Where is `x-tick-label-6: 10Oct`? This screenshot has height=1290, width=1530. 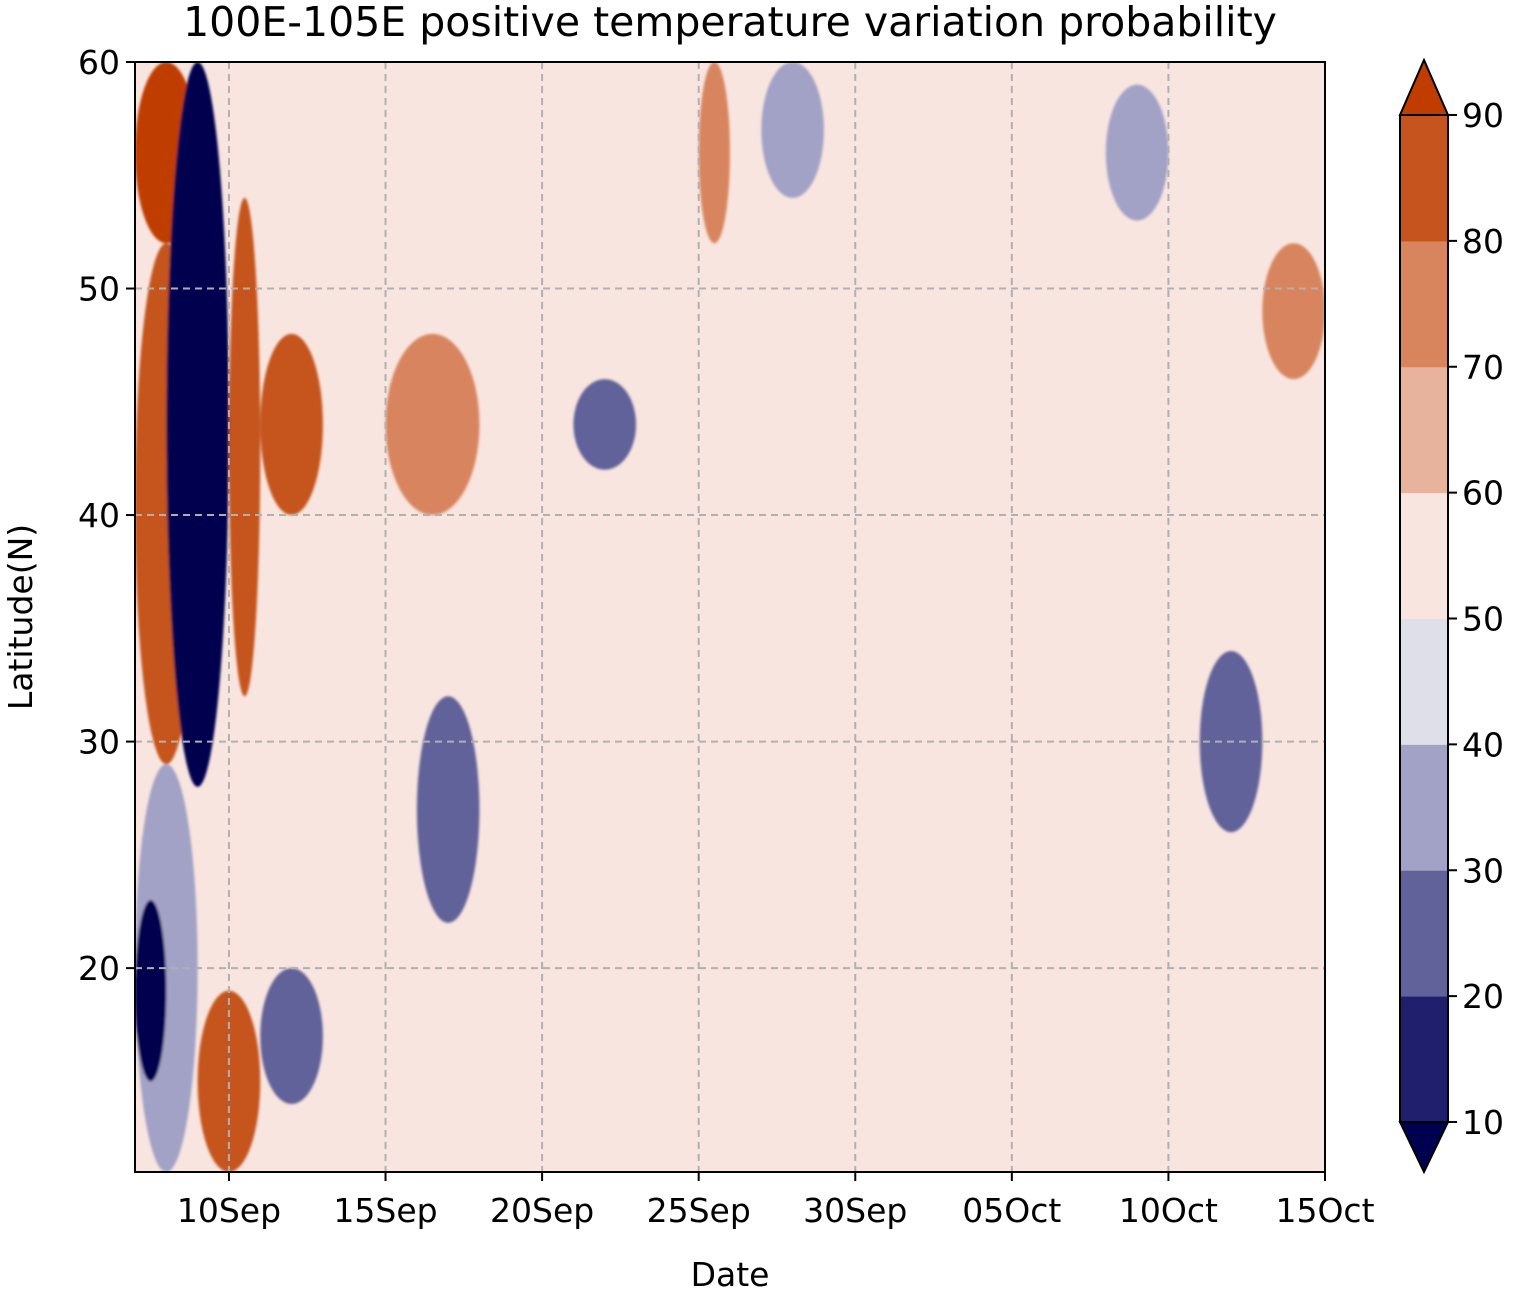
x-tick-label-6: 10Oct is located at coordinates (1168, 1210).